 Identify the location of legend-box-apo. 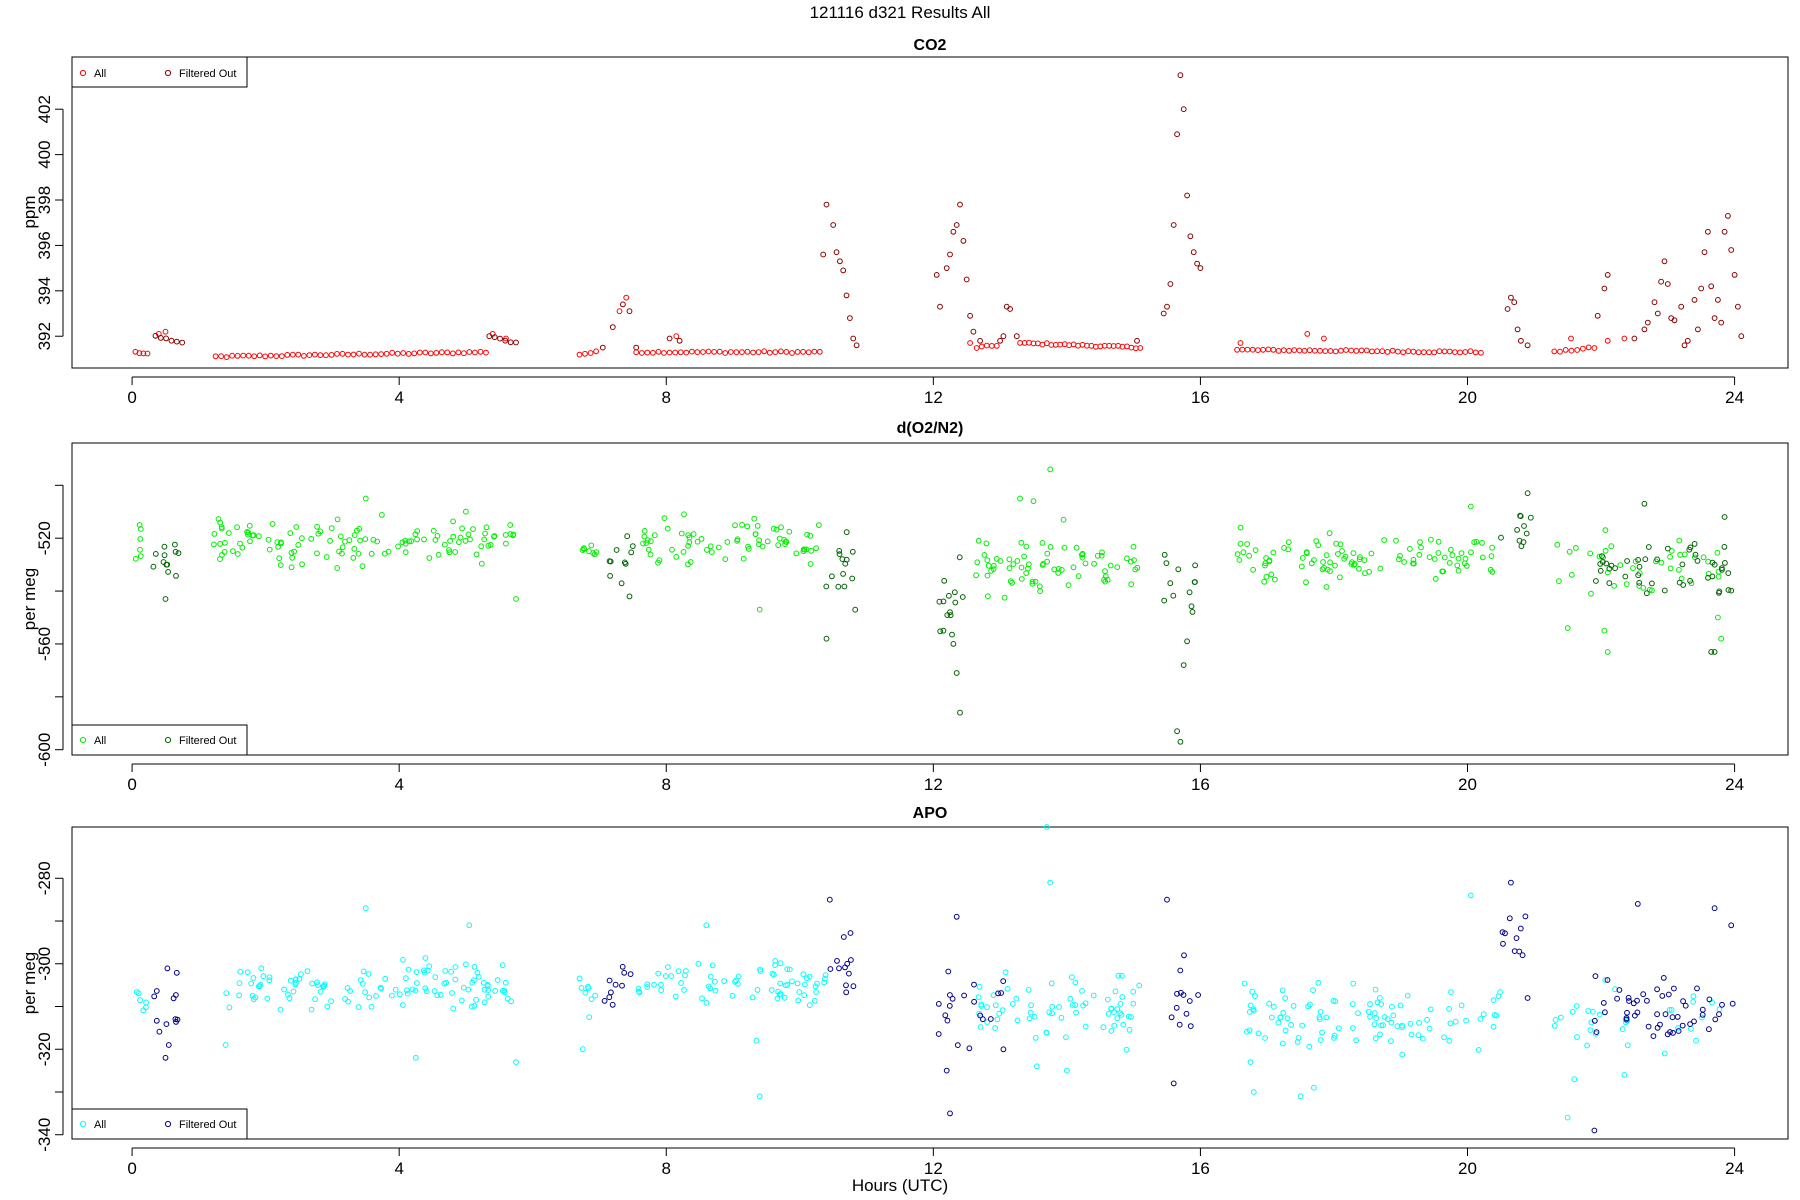
(159, 1124).